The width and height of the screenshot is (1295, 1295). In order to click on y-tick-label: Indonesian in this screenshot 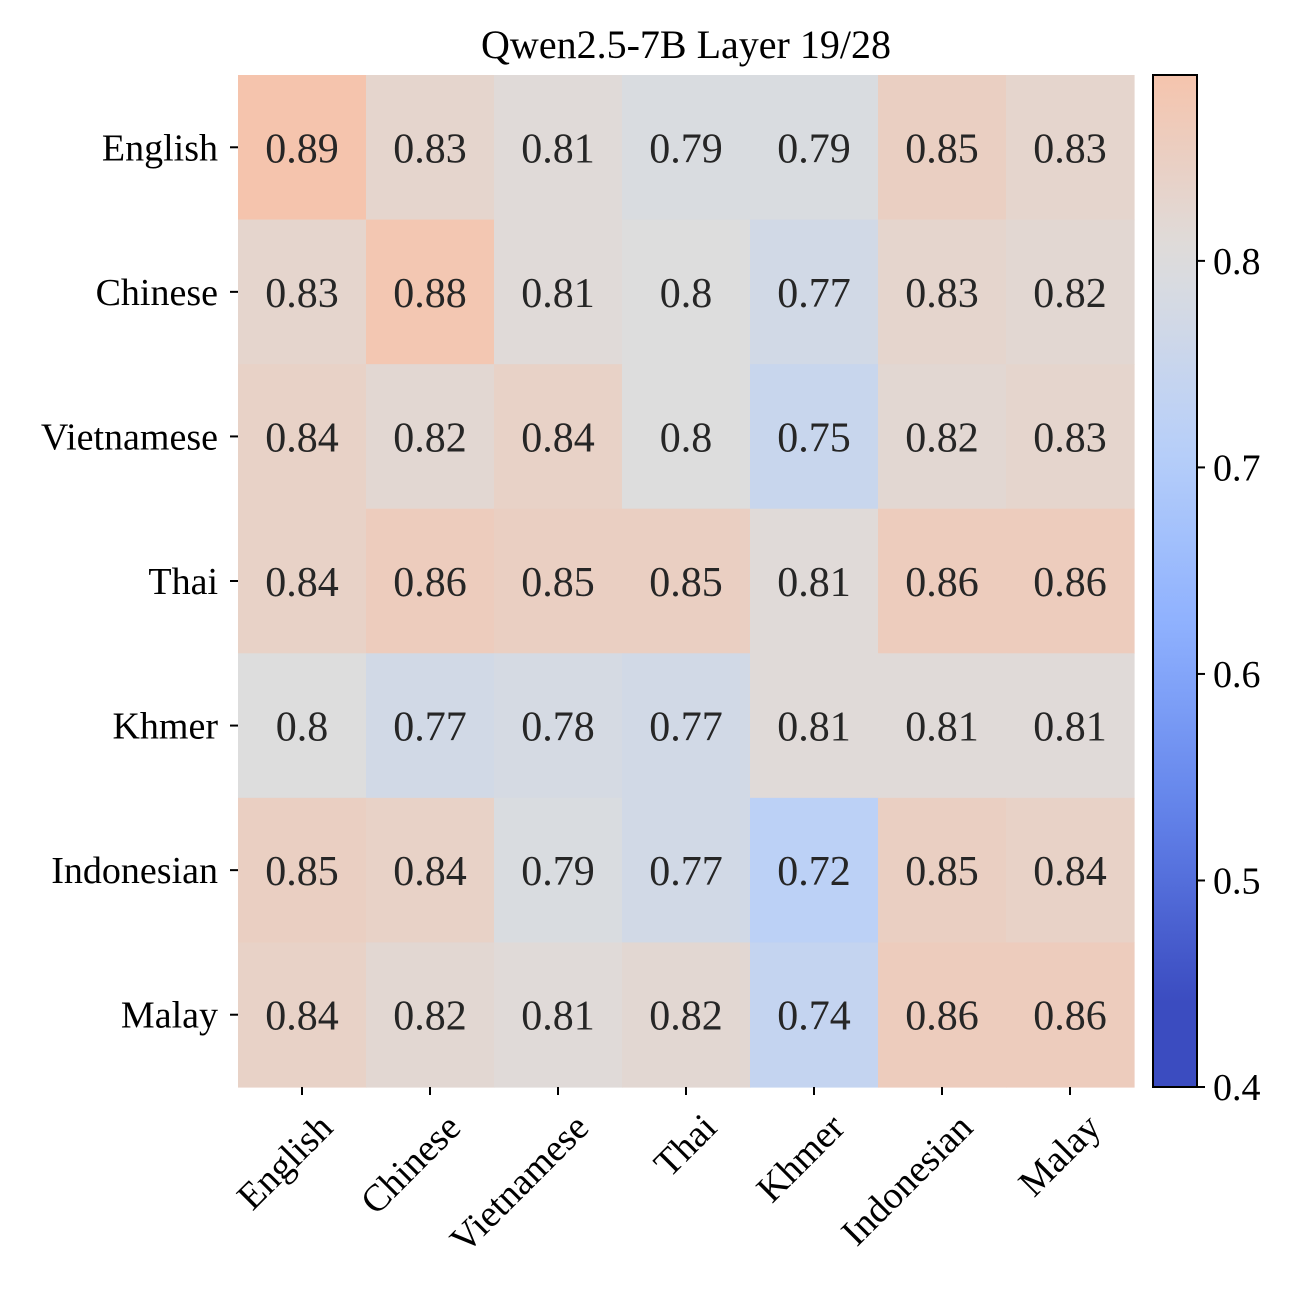, I will do `click(134, 871)`.